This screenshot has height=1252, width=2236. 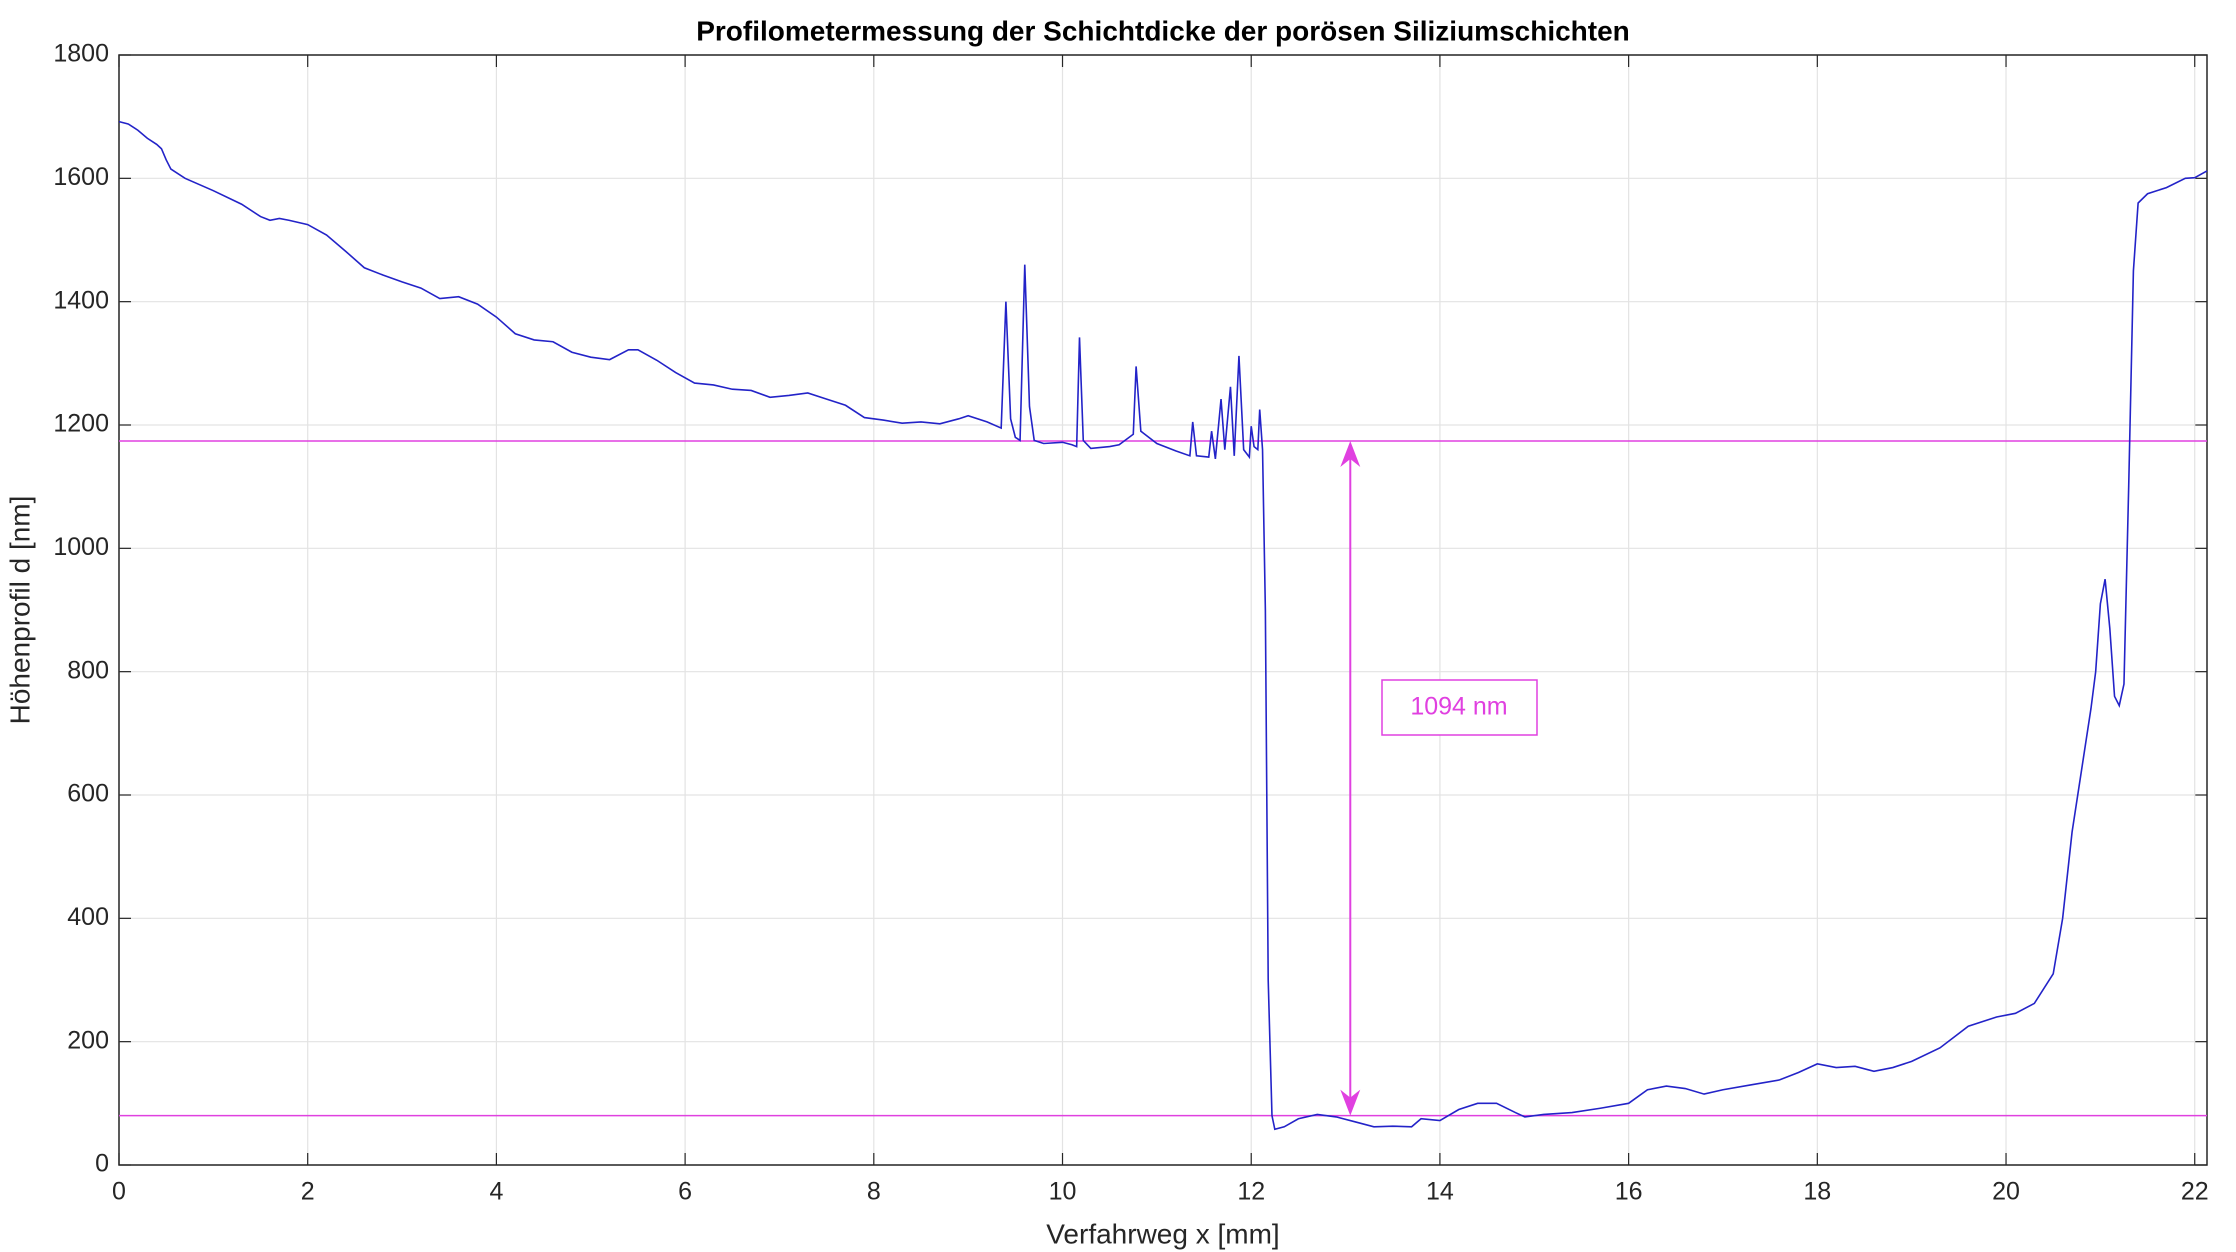 I want to click on y-tick-label: 400, so click(x=88, y=917).